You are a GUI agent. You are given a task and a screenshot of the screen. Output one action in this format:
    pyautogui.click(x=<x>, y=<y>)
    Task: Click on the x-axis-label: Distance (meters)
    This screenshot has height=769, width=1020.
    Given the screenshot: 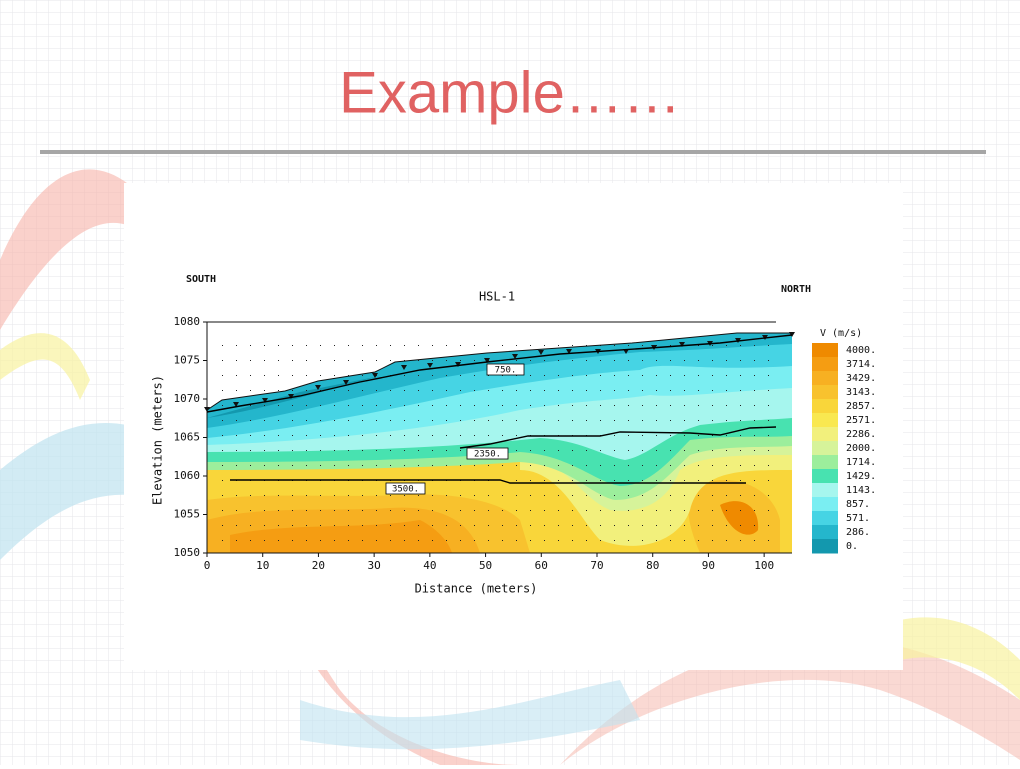 What is the action you would take?
    pyautogui.click(x=476, y=589)
    